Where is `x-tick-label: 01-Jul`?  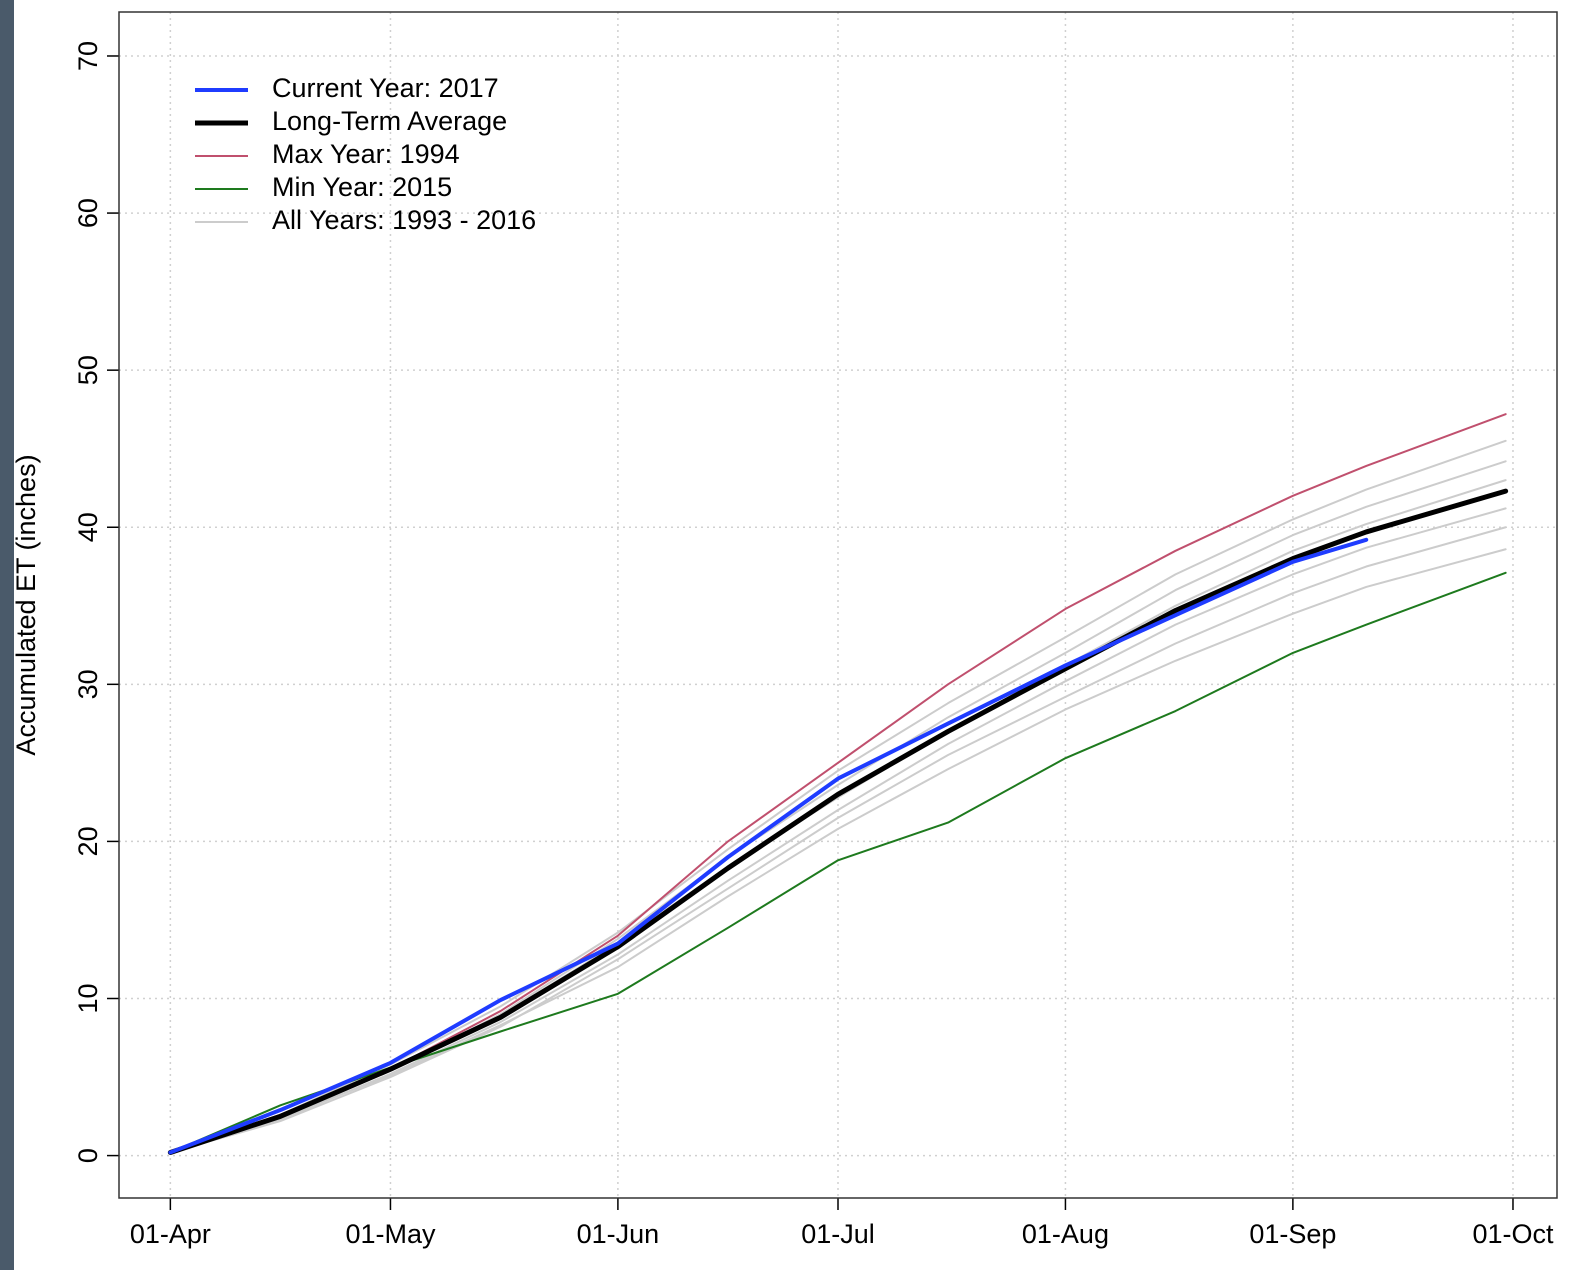 x-tick-label: 01-Jul is located at coordinates (838, 1234).